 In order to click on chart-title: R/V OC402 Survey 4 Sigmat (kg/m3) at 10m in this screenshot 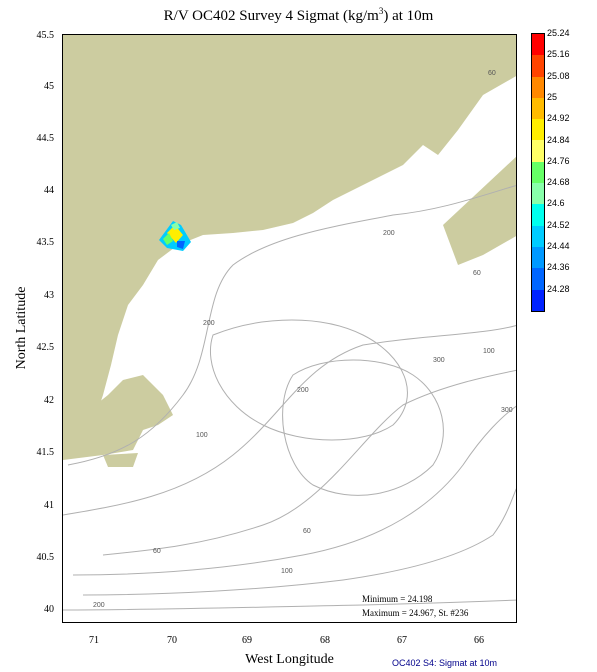, I will do `click(298, 15)`.